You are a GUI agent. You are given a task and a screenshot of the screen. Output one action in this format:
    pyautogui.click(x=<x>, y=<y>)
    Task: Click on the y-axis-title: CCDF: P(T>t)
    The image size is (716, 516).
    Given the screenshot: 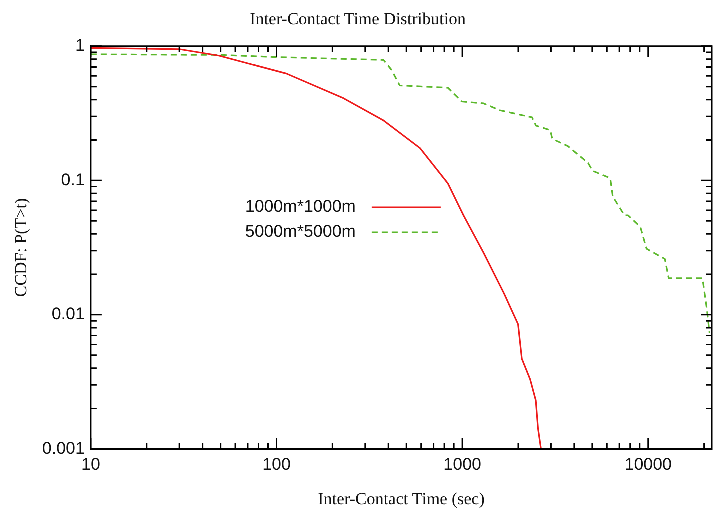 What is the action you would take?
    pyautogui.click(x=21, y=248)
    